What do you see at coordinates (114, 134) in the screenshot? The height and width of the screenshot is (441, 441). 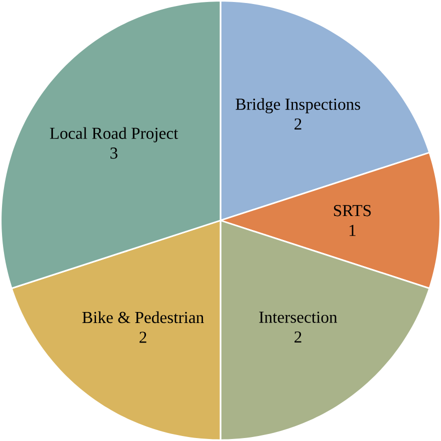 I see `slice-label: Local Road Project` at bounding box center [114, 134].